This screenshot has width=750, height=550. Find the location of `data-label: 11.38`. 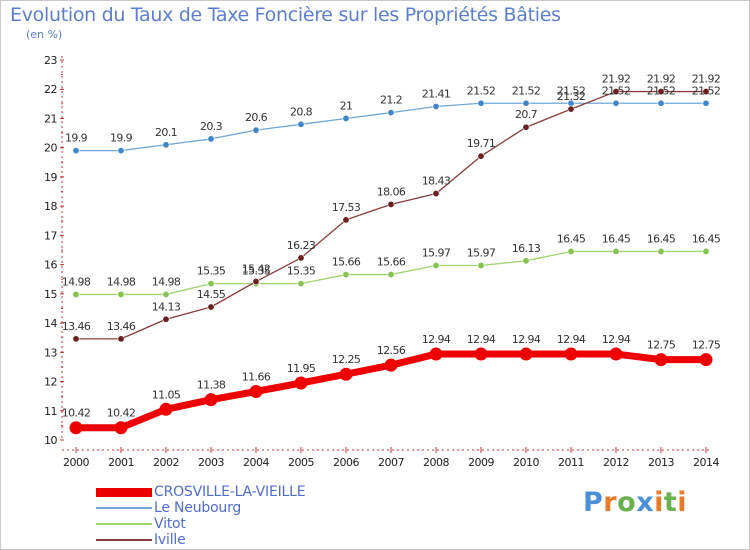

data-label: 11.38 is located at coordinates (211, 385).